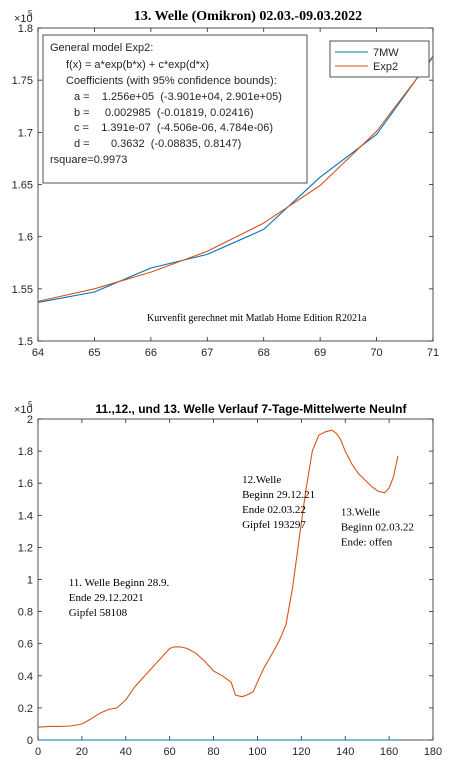 The height and width of the screenshot is (766, 464). What do you see at coordinates (98, 613) in the screenshot?
I see `wave-annotation-line: Gipfel 58108` at bounding box center [98, 613].